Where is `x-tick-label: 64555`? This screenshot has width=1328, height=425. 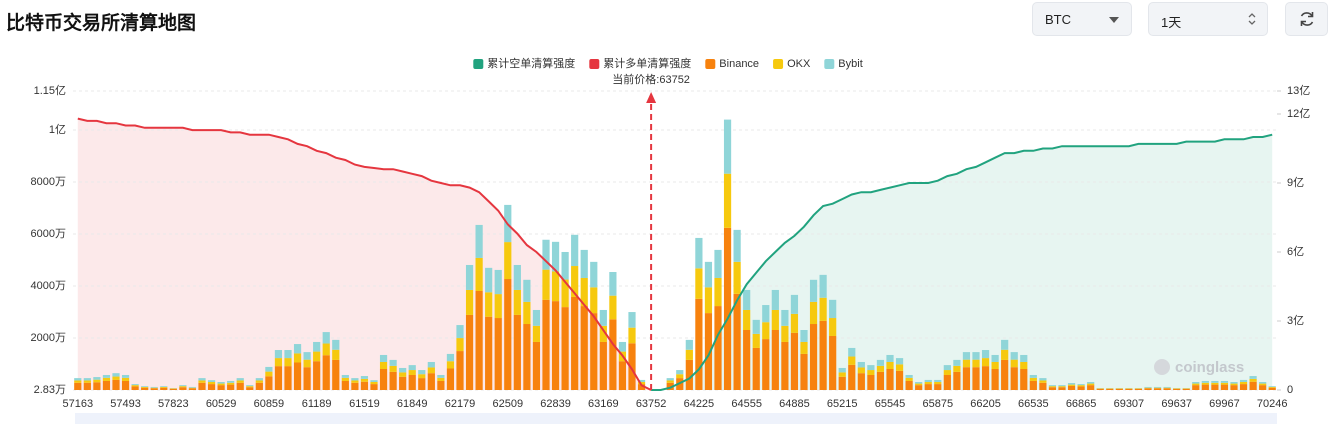 x-tick-label: 64555 is located at coordinates (746, 404).